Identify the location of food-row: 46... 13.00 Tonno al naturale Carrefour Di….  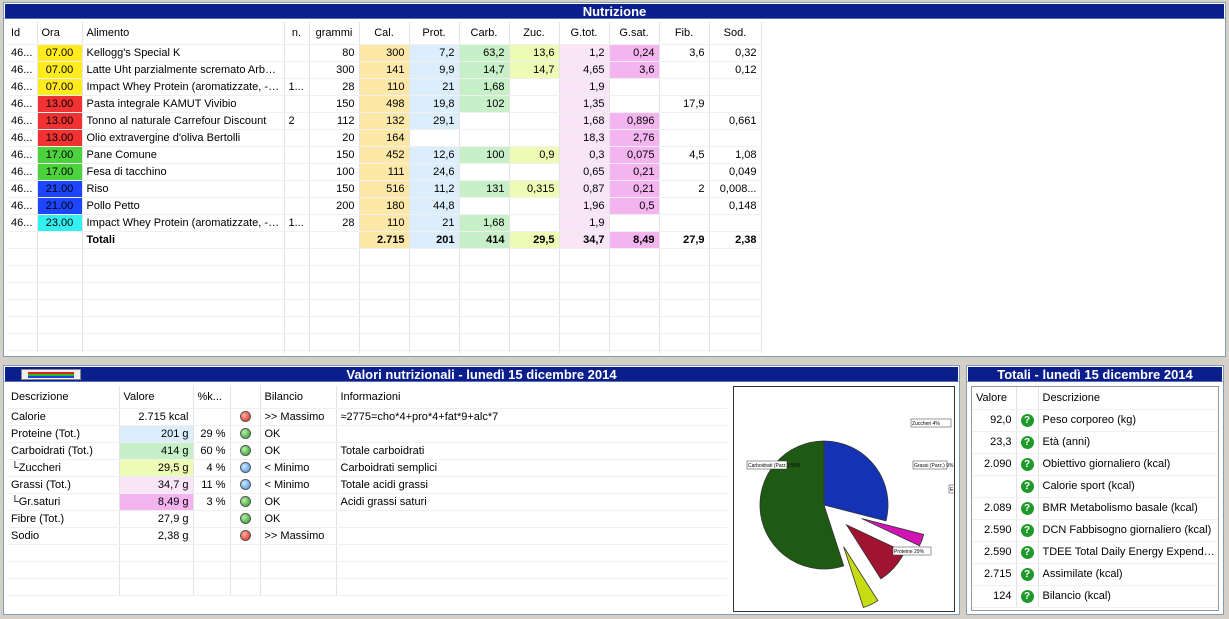
(384, 121).